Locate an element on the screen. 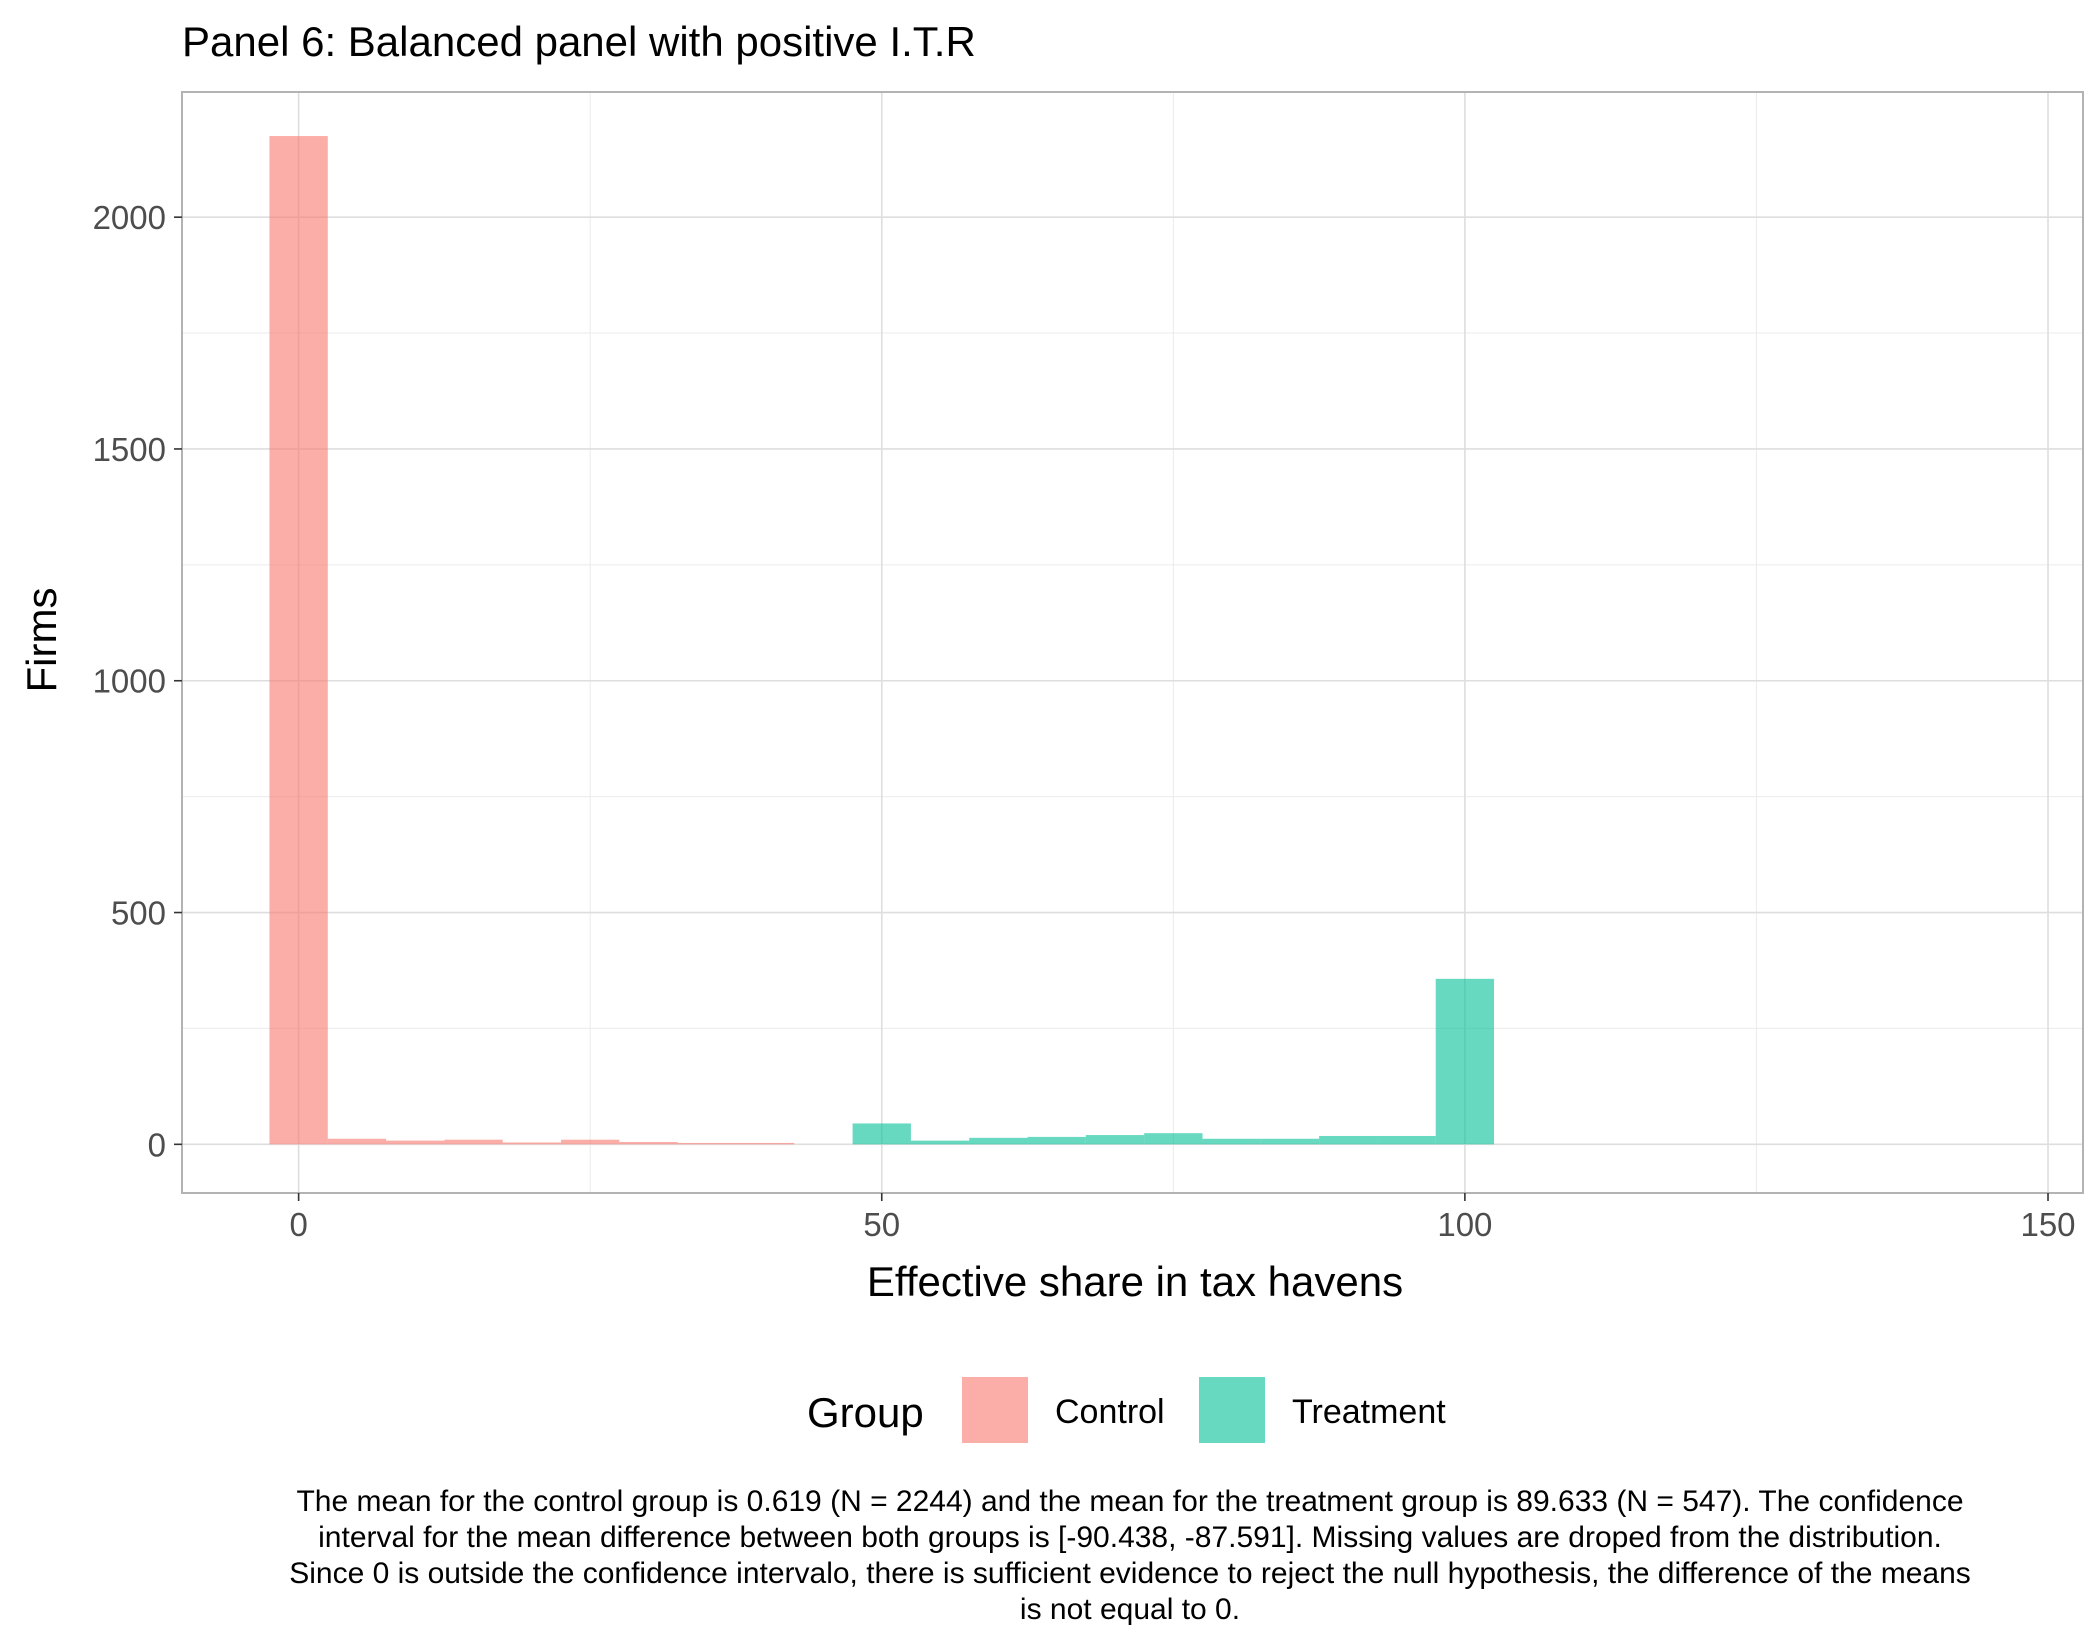 This screenshot has width=2100, height=1650. legend-label-control: Control is located at coordinates (1110, 1412).